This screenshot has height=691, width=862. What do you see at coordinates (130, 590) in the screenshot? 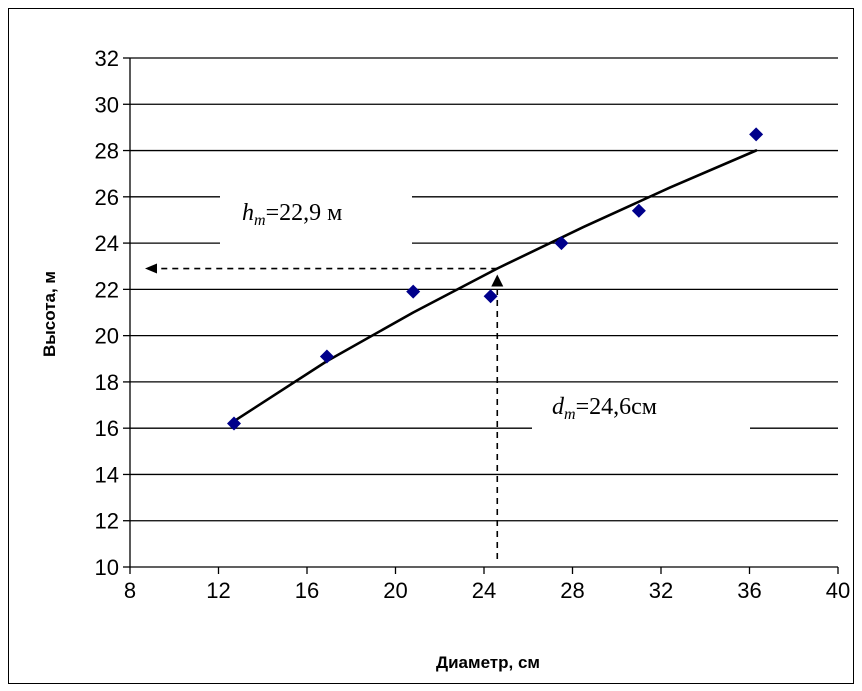
I see `x-tick-label: 8` at bounding box center [130, 590].